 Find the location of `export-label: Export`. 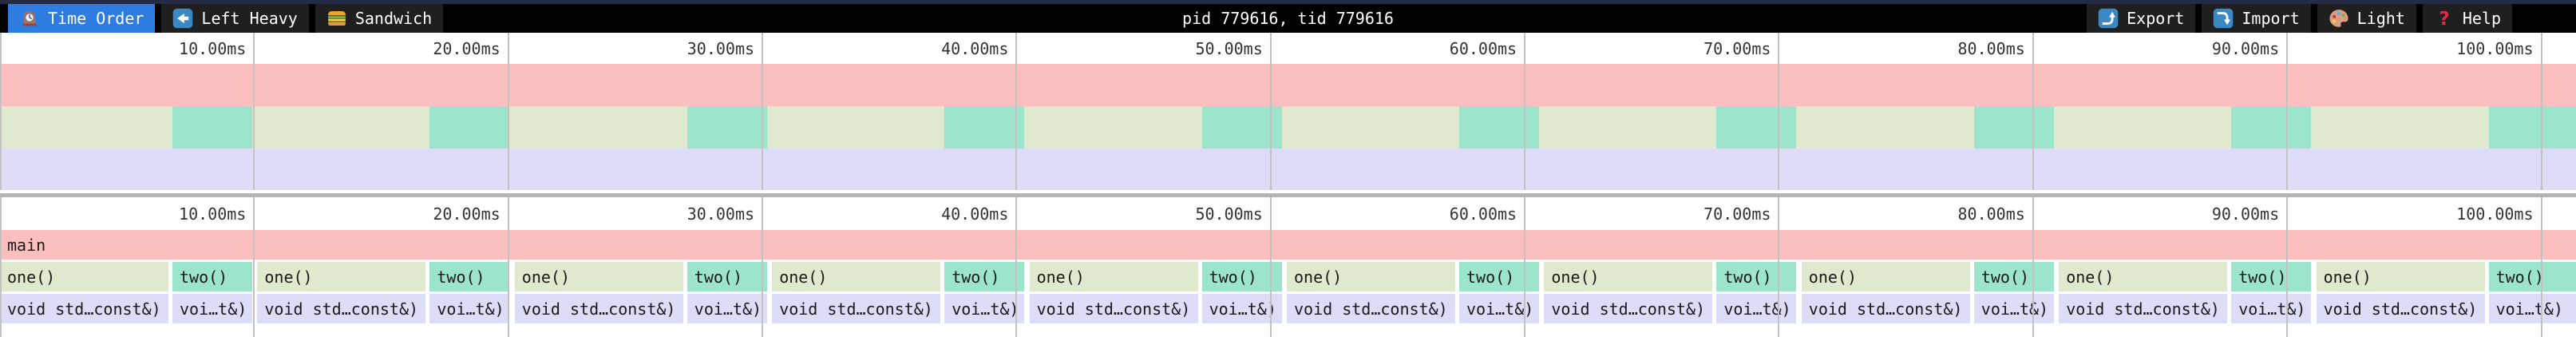

export-label: Export is located at coordinates (2156, 18).